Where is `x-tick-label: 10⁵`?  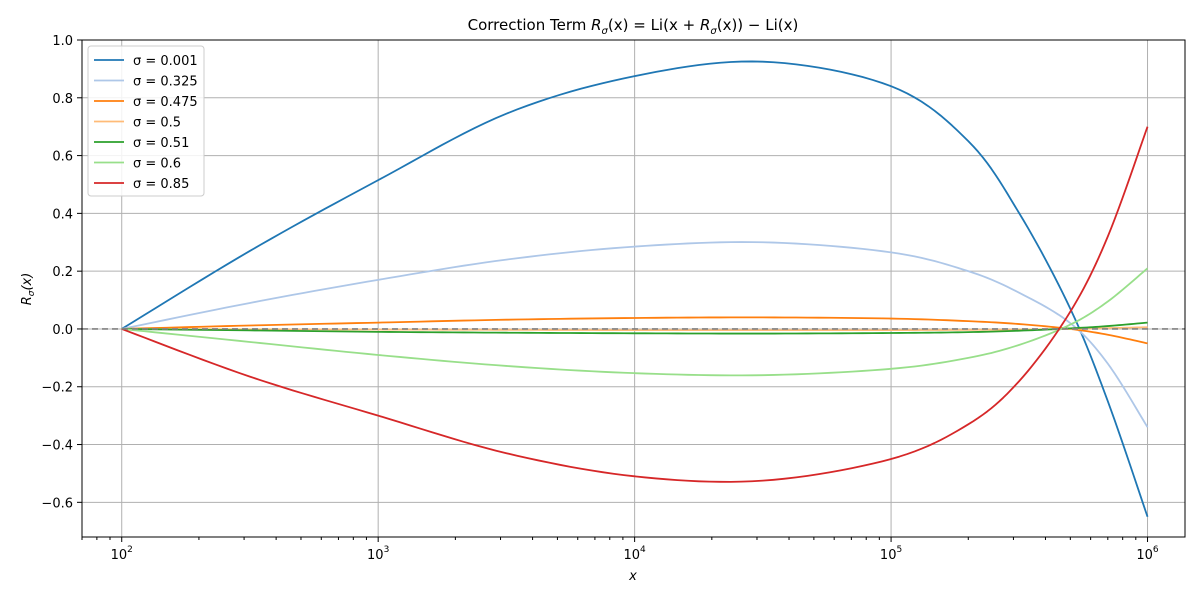
x-tick-label: 10⁵ is located at coordinates (891, 554).